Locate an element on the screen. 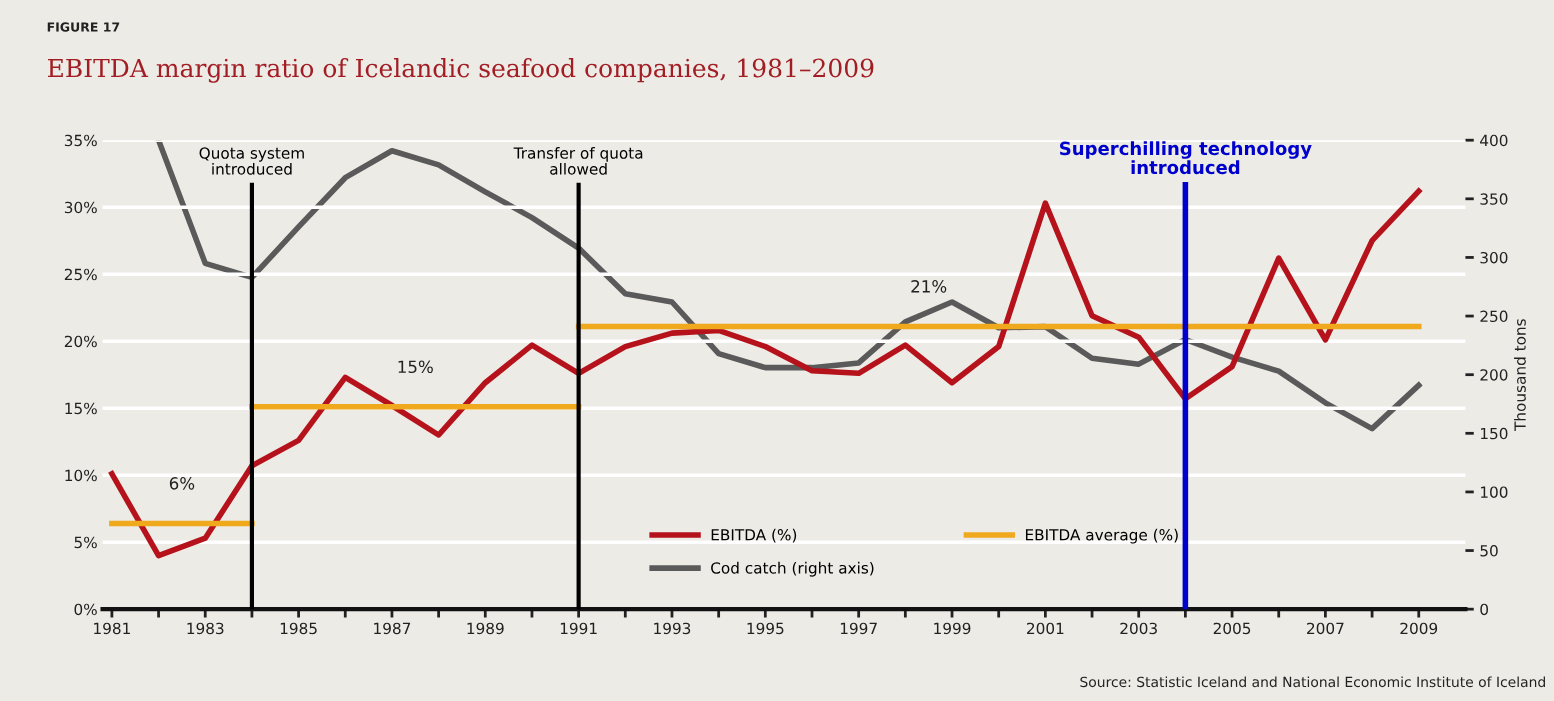 The height and width of the screenshot is (701, 1554). x-tick-label: 1995 is located at coordinates (765, 628).